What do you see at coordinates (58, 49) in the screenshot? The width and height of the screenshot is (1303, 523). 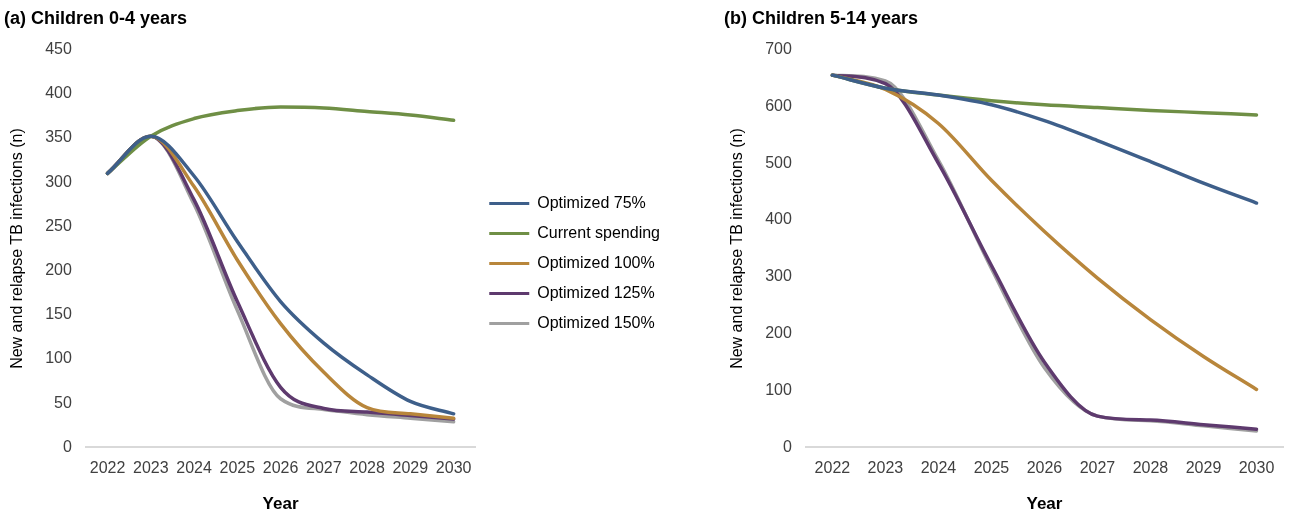 I see `y-tick-label: 450` at bounding box center [58, 49].